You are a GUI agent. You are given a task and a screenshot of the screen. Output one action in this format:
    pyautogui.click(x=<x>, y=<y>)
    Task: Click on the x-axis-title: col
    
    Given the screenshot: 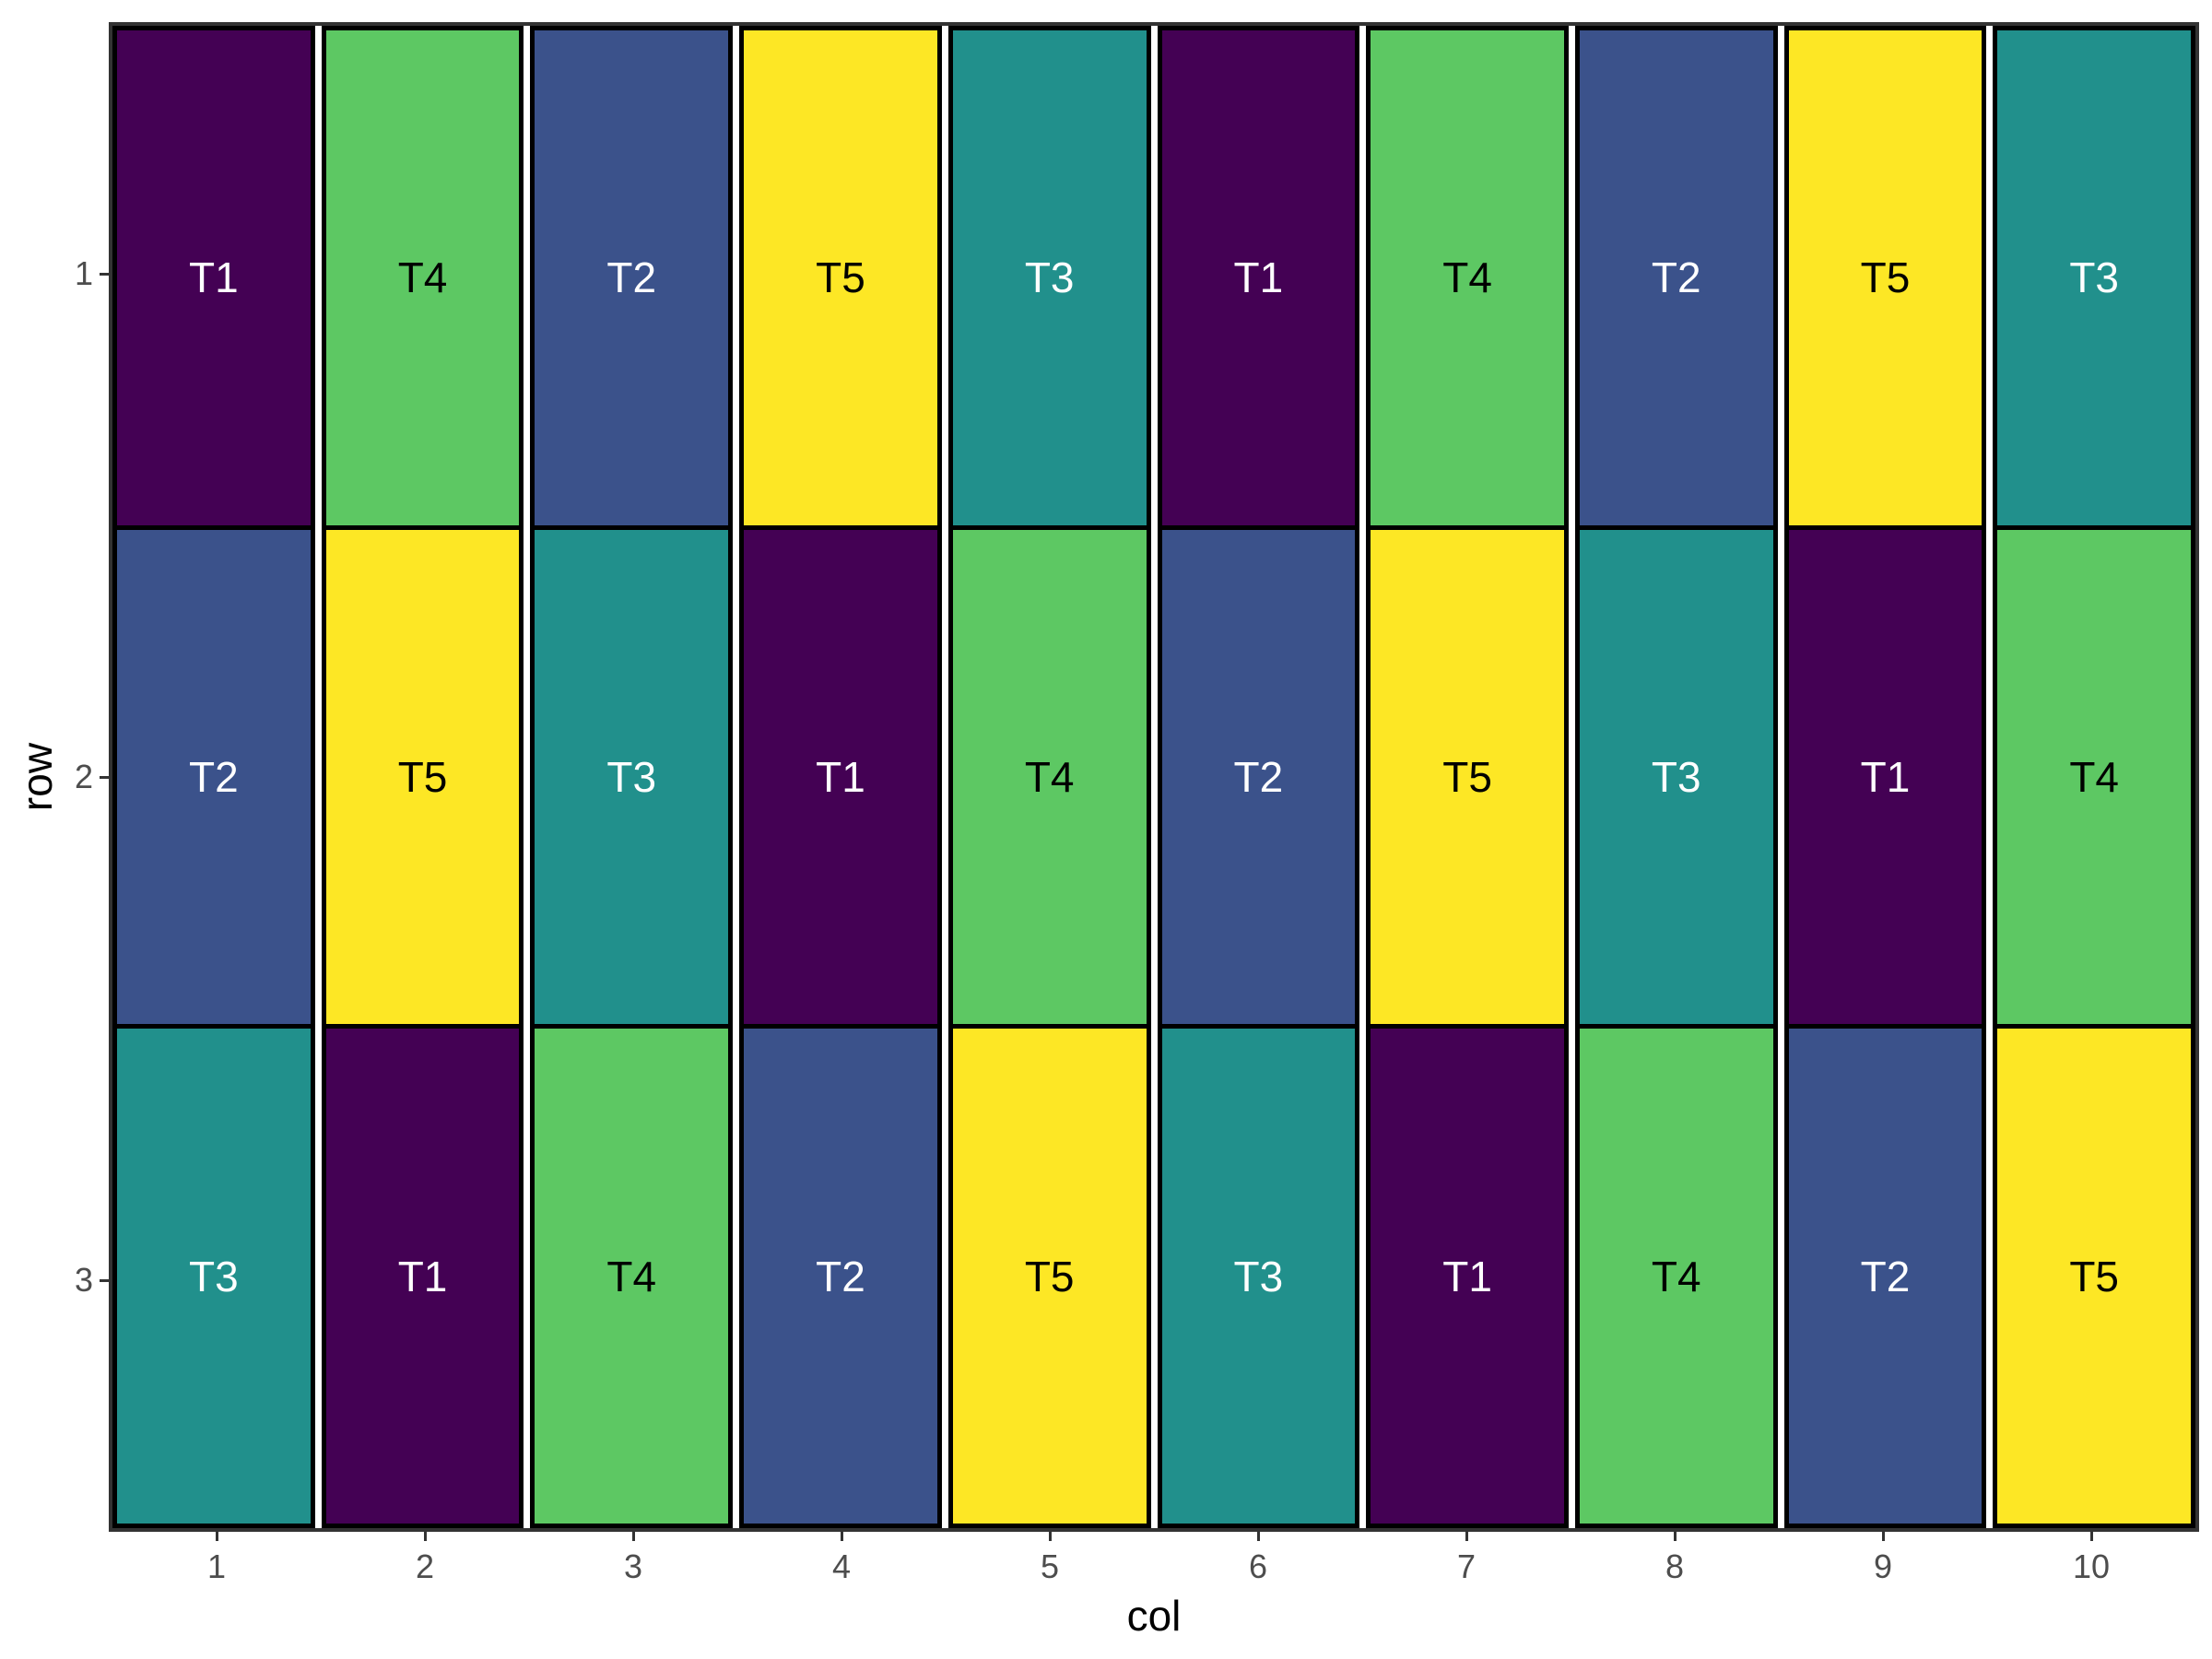 What is the action you would take?
    pyautogui.click(x=1154, y=1616)
    